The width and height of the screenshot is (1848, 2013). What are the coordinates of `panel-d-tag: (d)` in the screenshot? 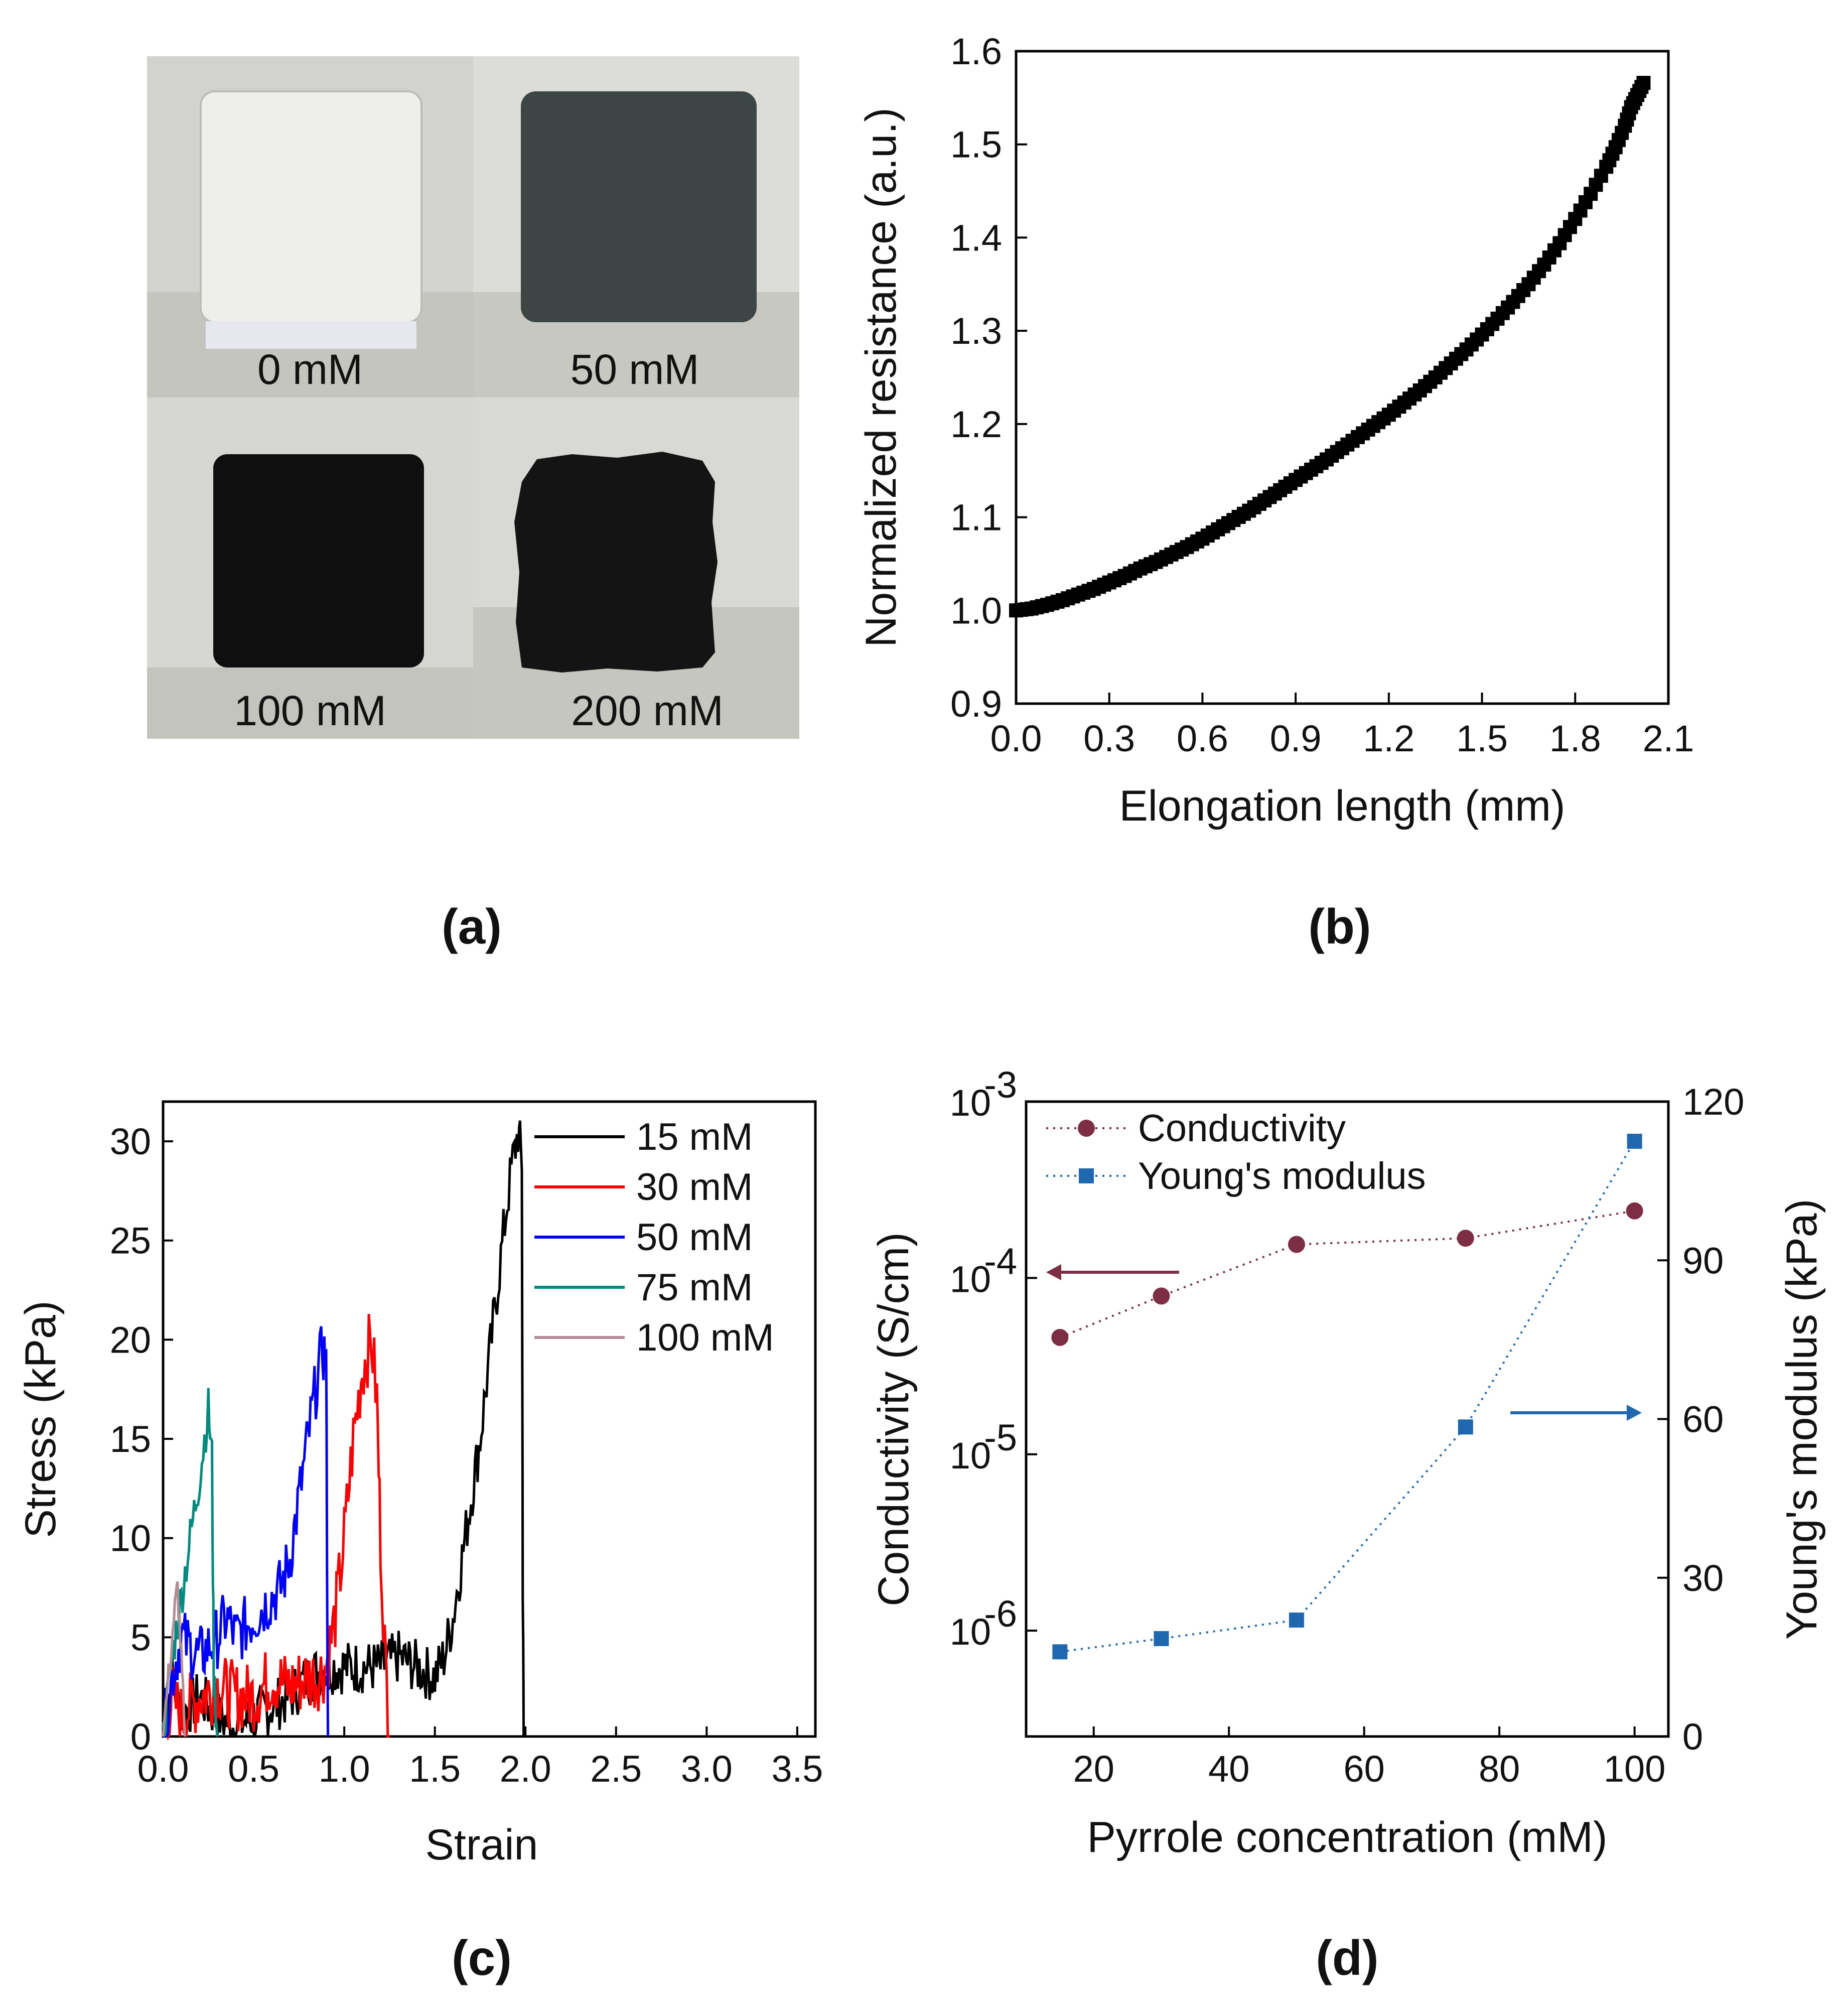 It's located at (1347, 1957).